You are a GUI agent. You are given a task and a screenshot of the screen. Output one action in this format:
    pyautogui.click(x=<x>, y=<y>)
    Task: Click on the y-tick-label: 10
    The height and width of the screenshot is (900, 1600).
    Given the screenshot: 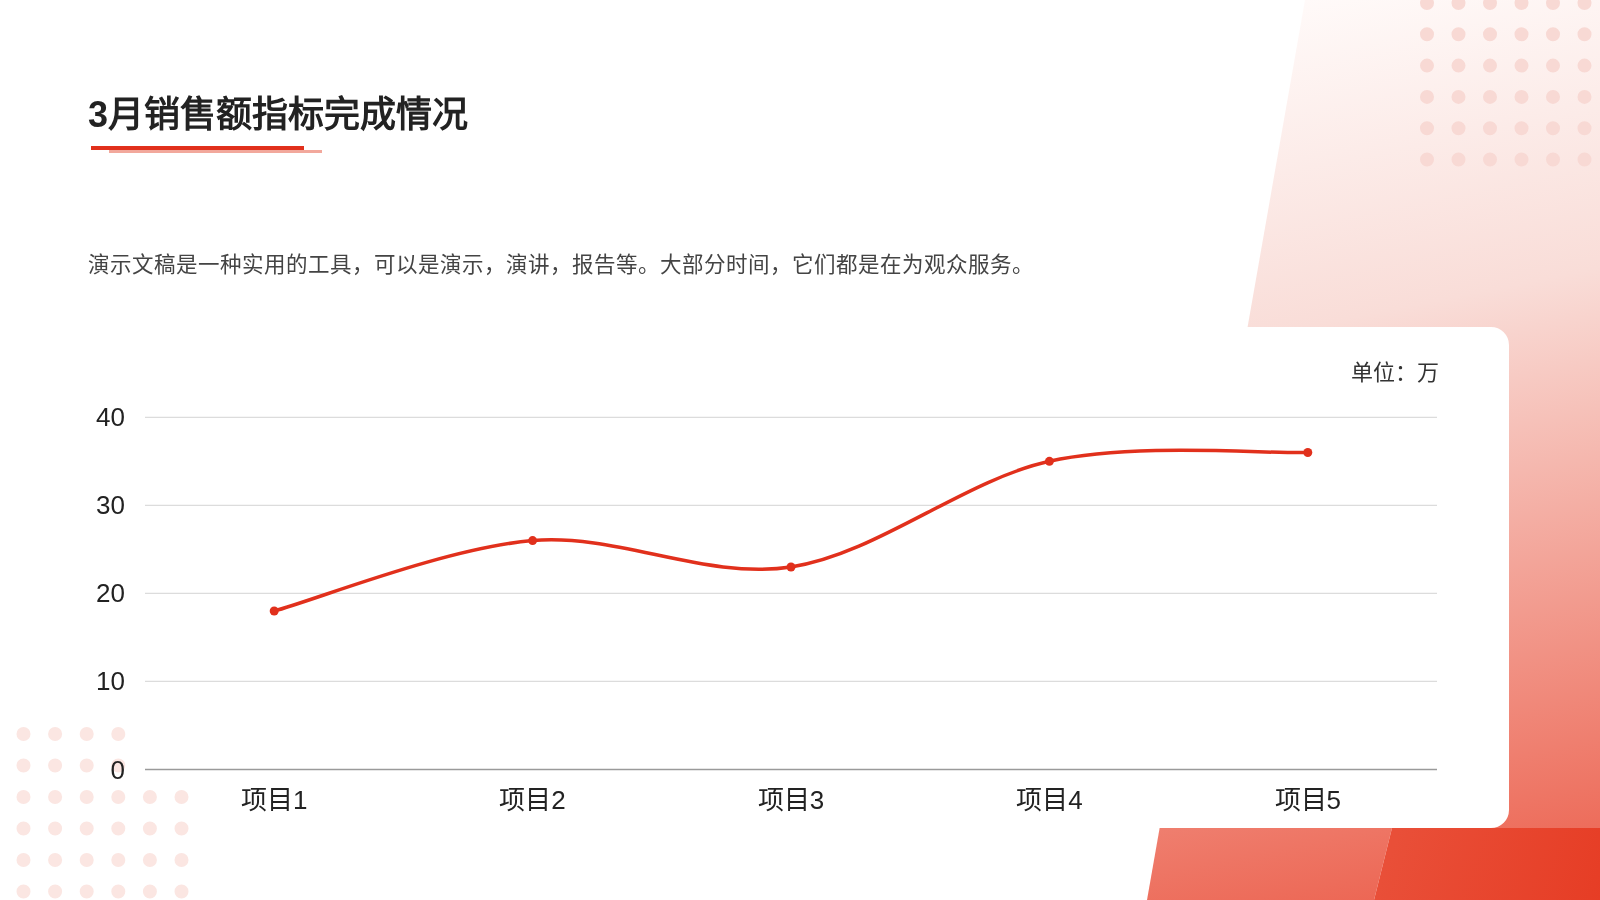 What is the action you would take?
    pyautogui.click(x=110, y=681)
    